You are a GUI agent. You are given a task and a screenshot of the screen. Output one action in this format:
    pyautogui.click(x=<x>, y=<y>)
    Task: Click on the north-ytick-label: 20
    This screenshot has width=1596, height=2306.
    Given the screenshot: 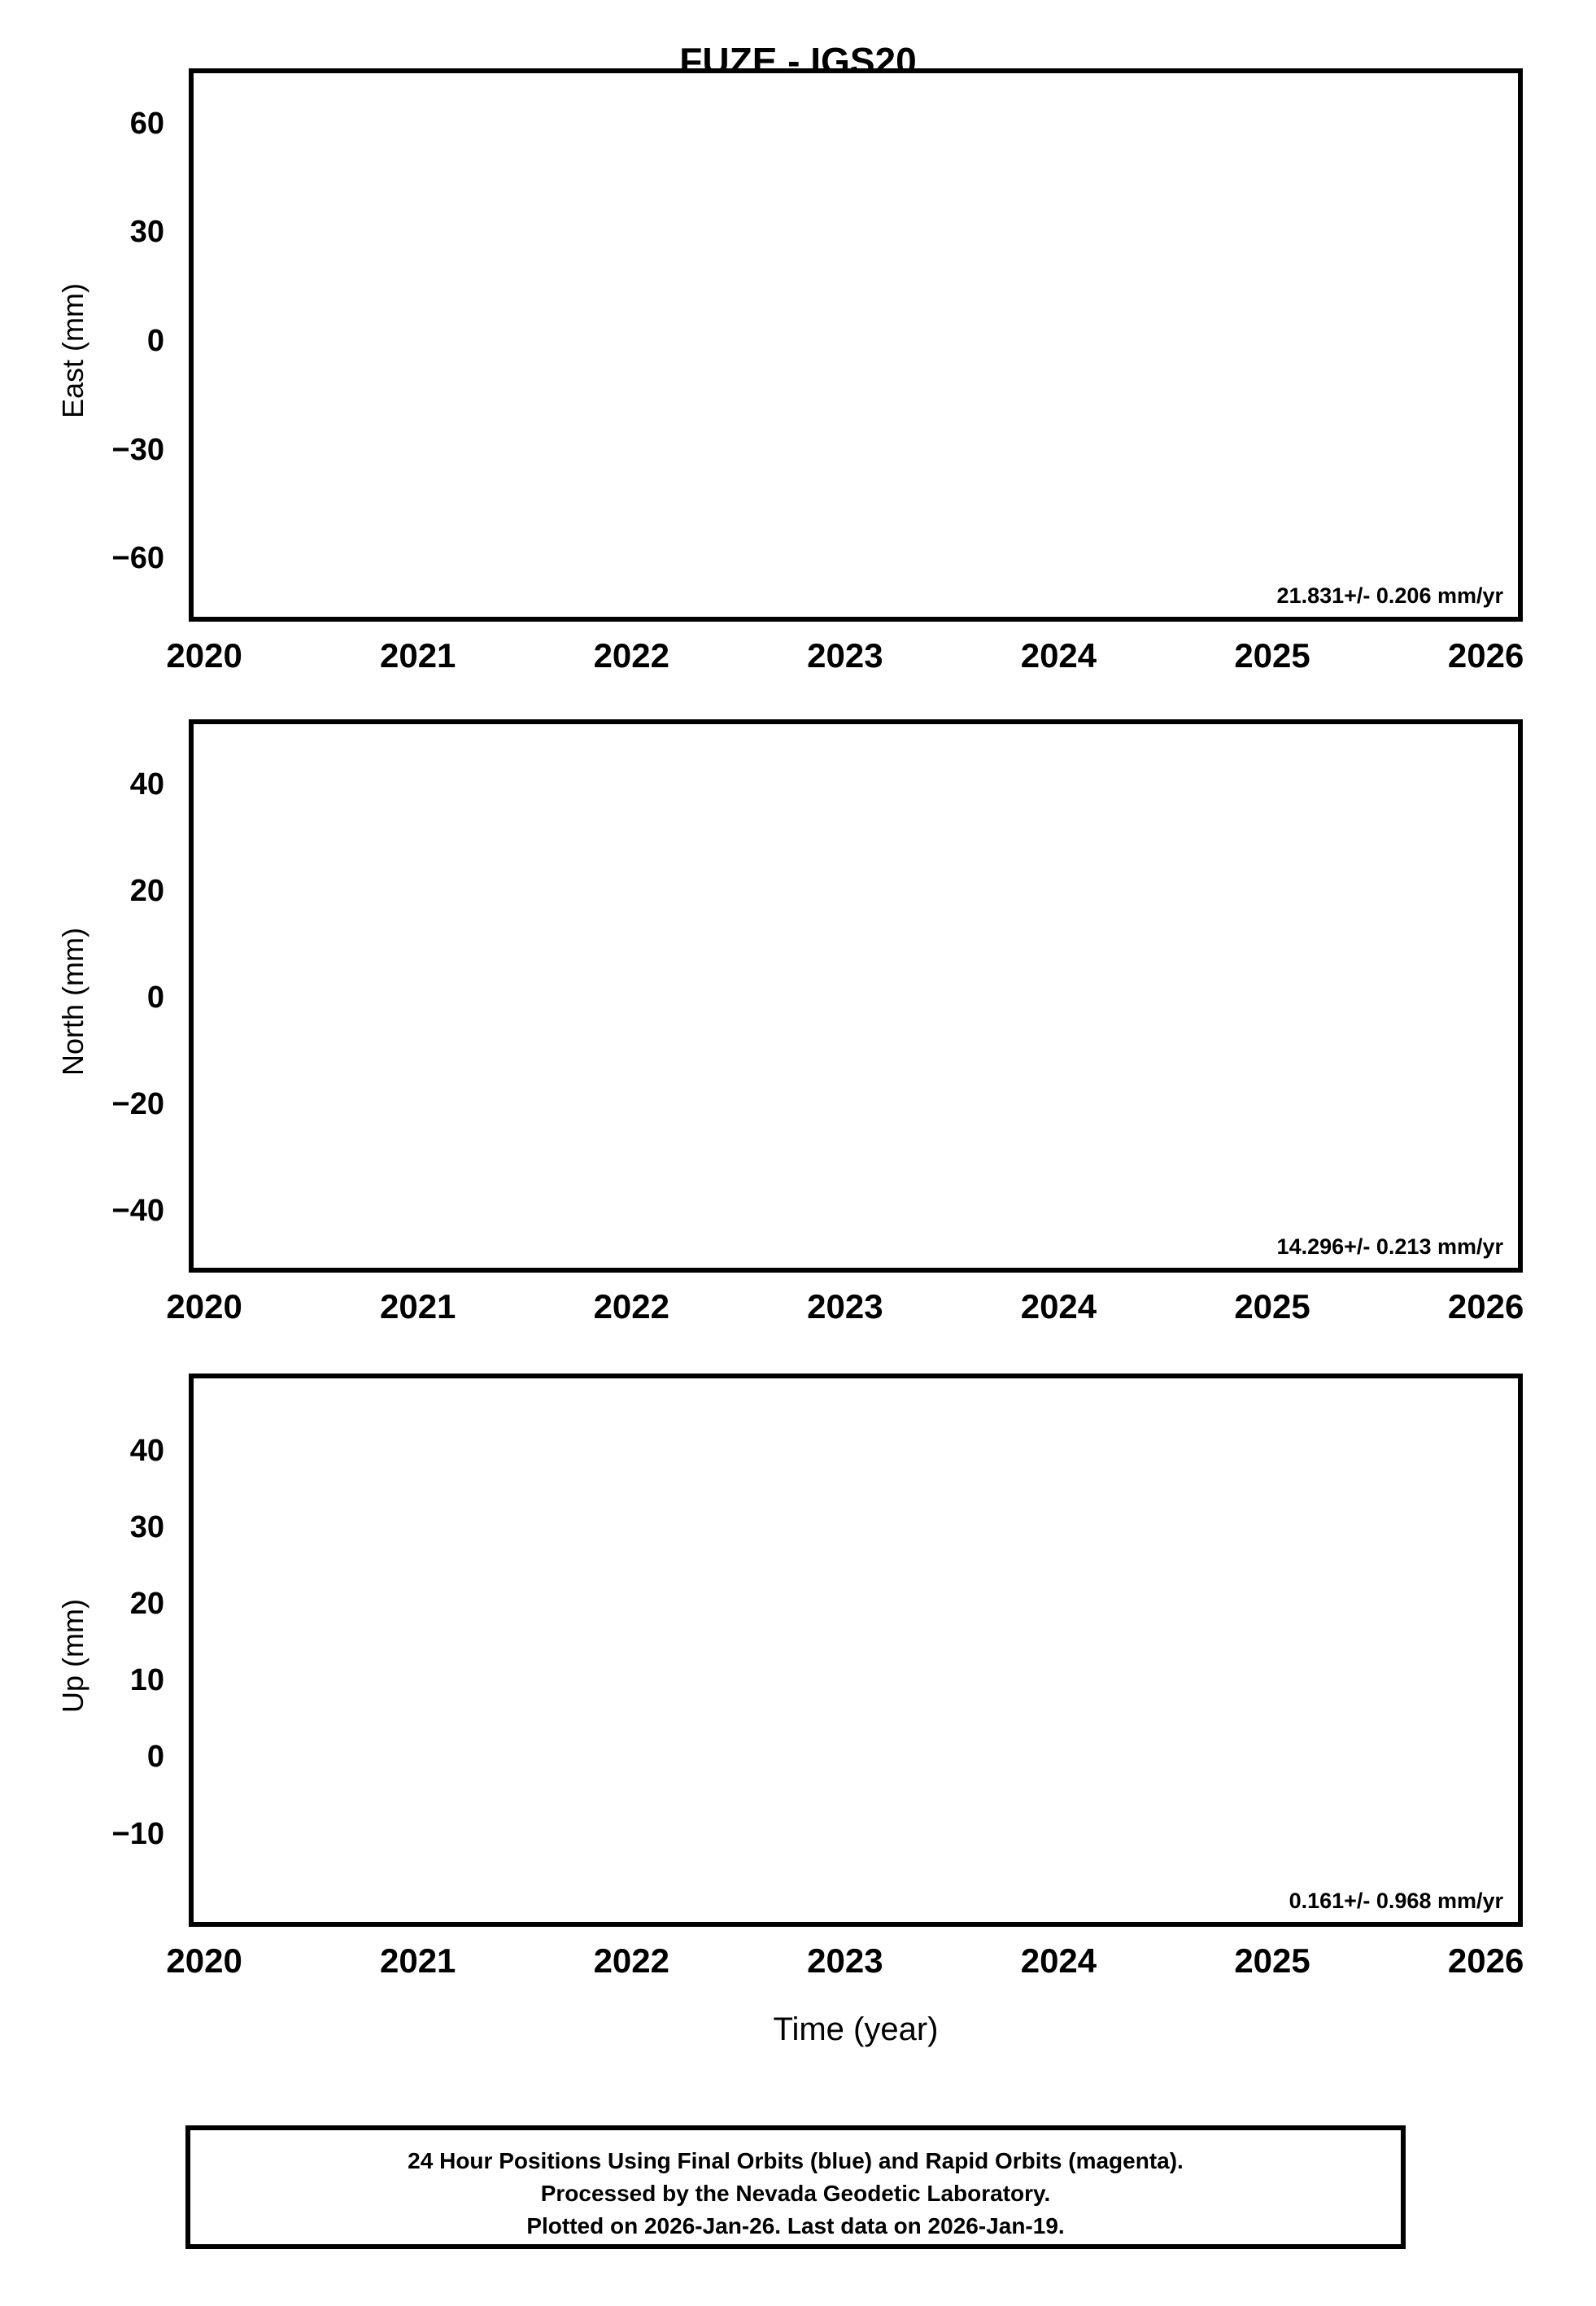 What is the action you would take?
    pyautogui.click(x=146, y=891)
    